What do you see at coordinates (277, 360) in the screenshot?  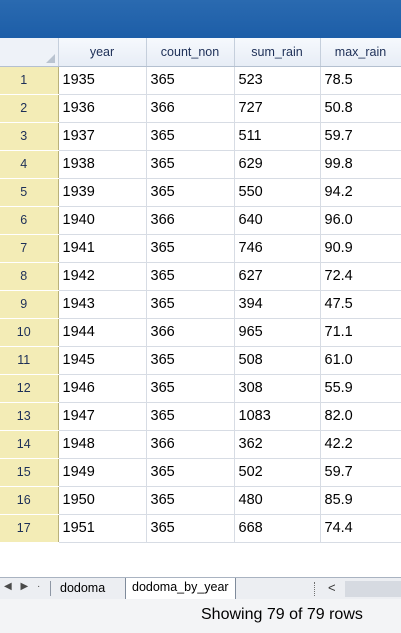 I see `cell-sum-rain: 508` at bounding box center [277, 360].